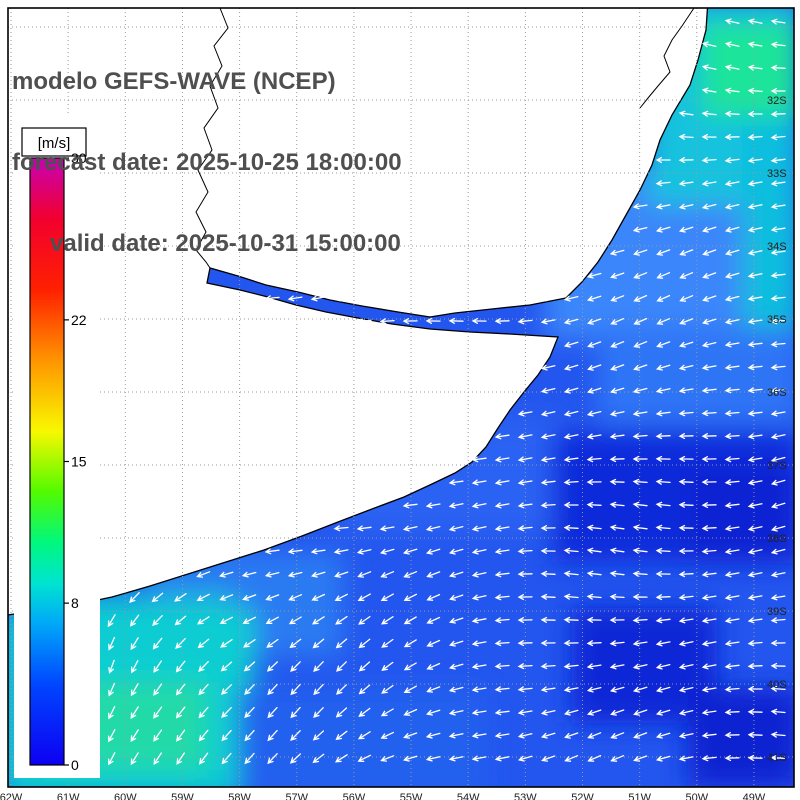  What do you see at coordinates (47, 461) in the screenshot?
I see `colorbar-gradient-bar` at bounding box center [47, 461].